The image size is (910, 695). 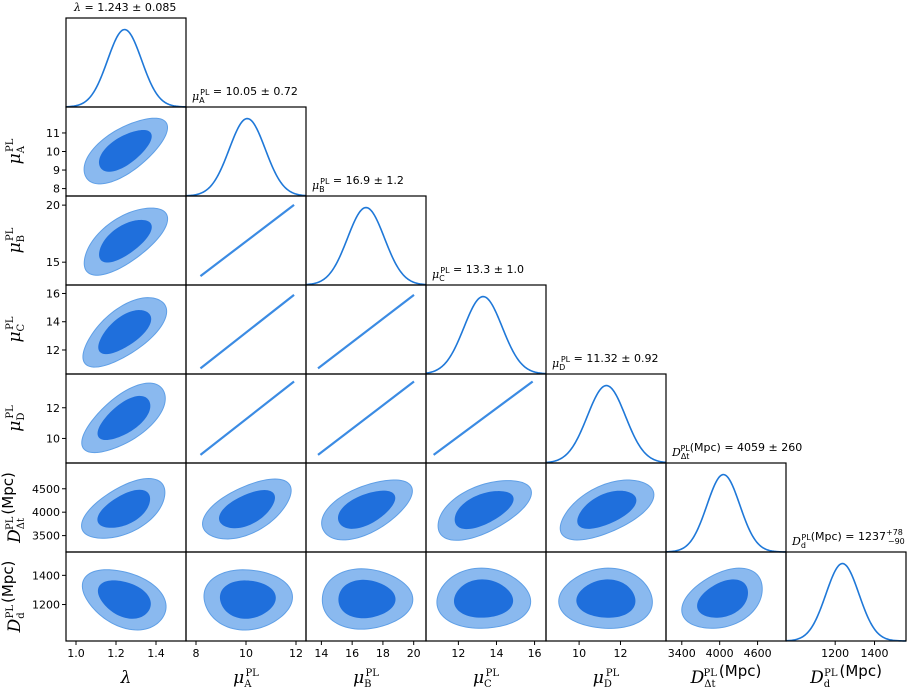 What do you see at coordinates (76, 653) in the screenshot?
I see `x-tick-label-lambda: 1.0` at bounding box center [76, 653].